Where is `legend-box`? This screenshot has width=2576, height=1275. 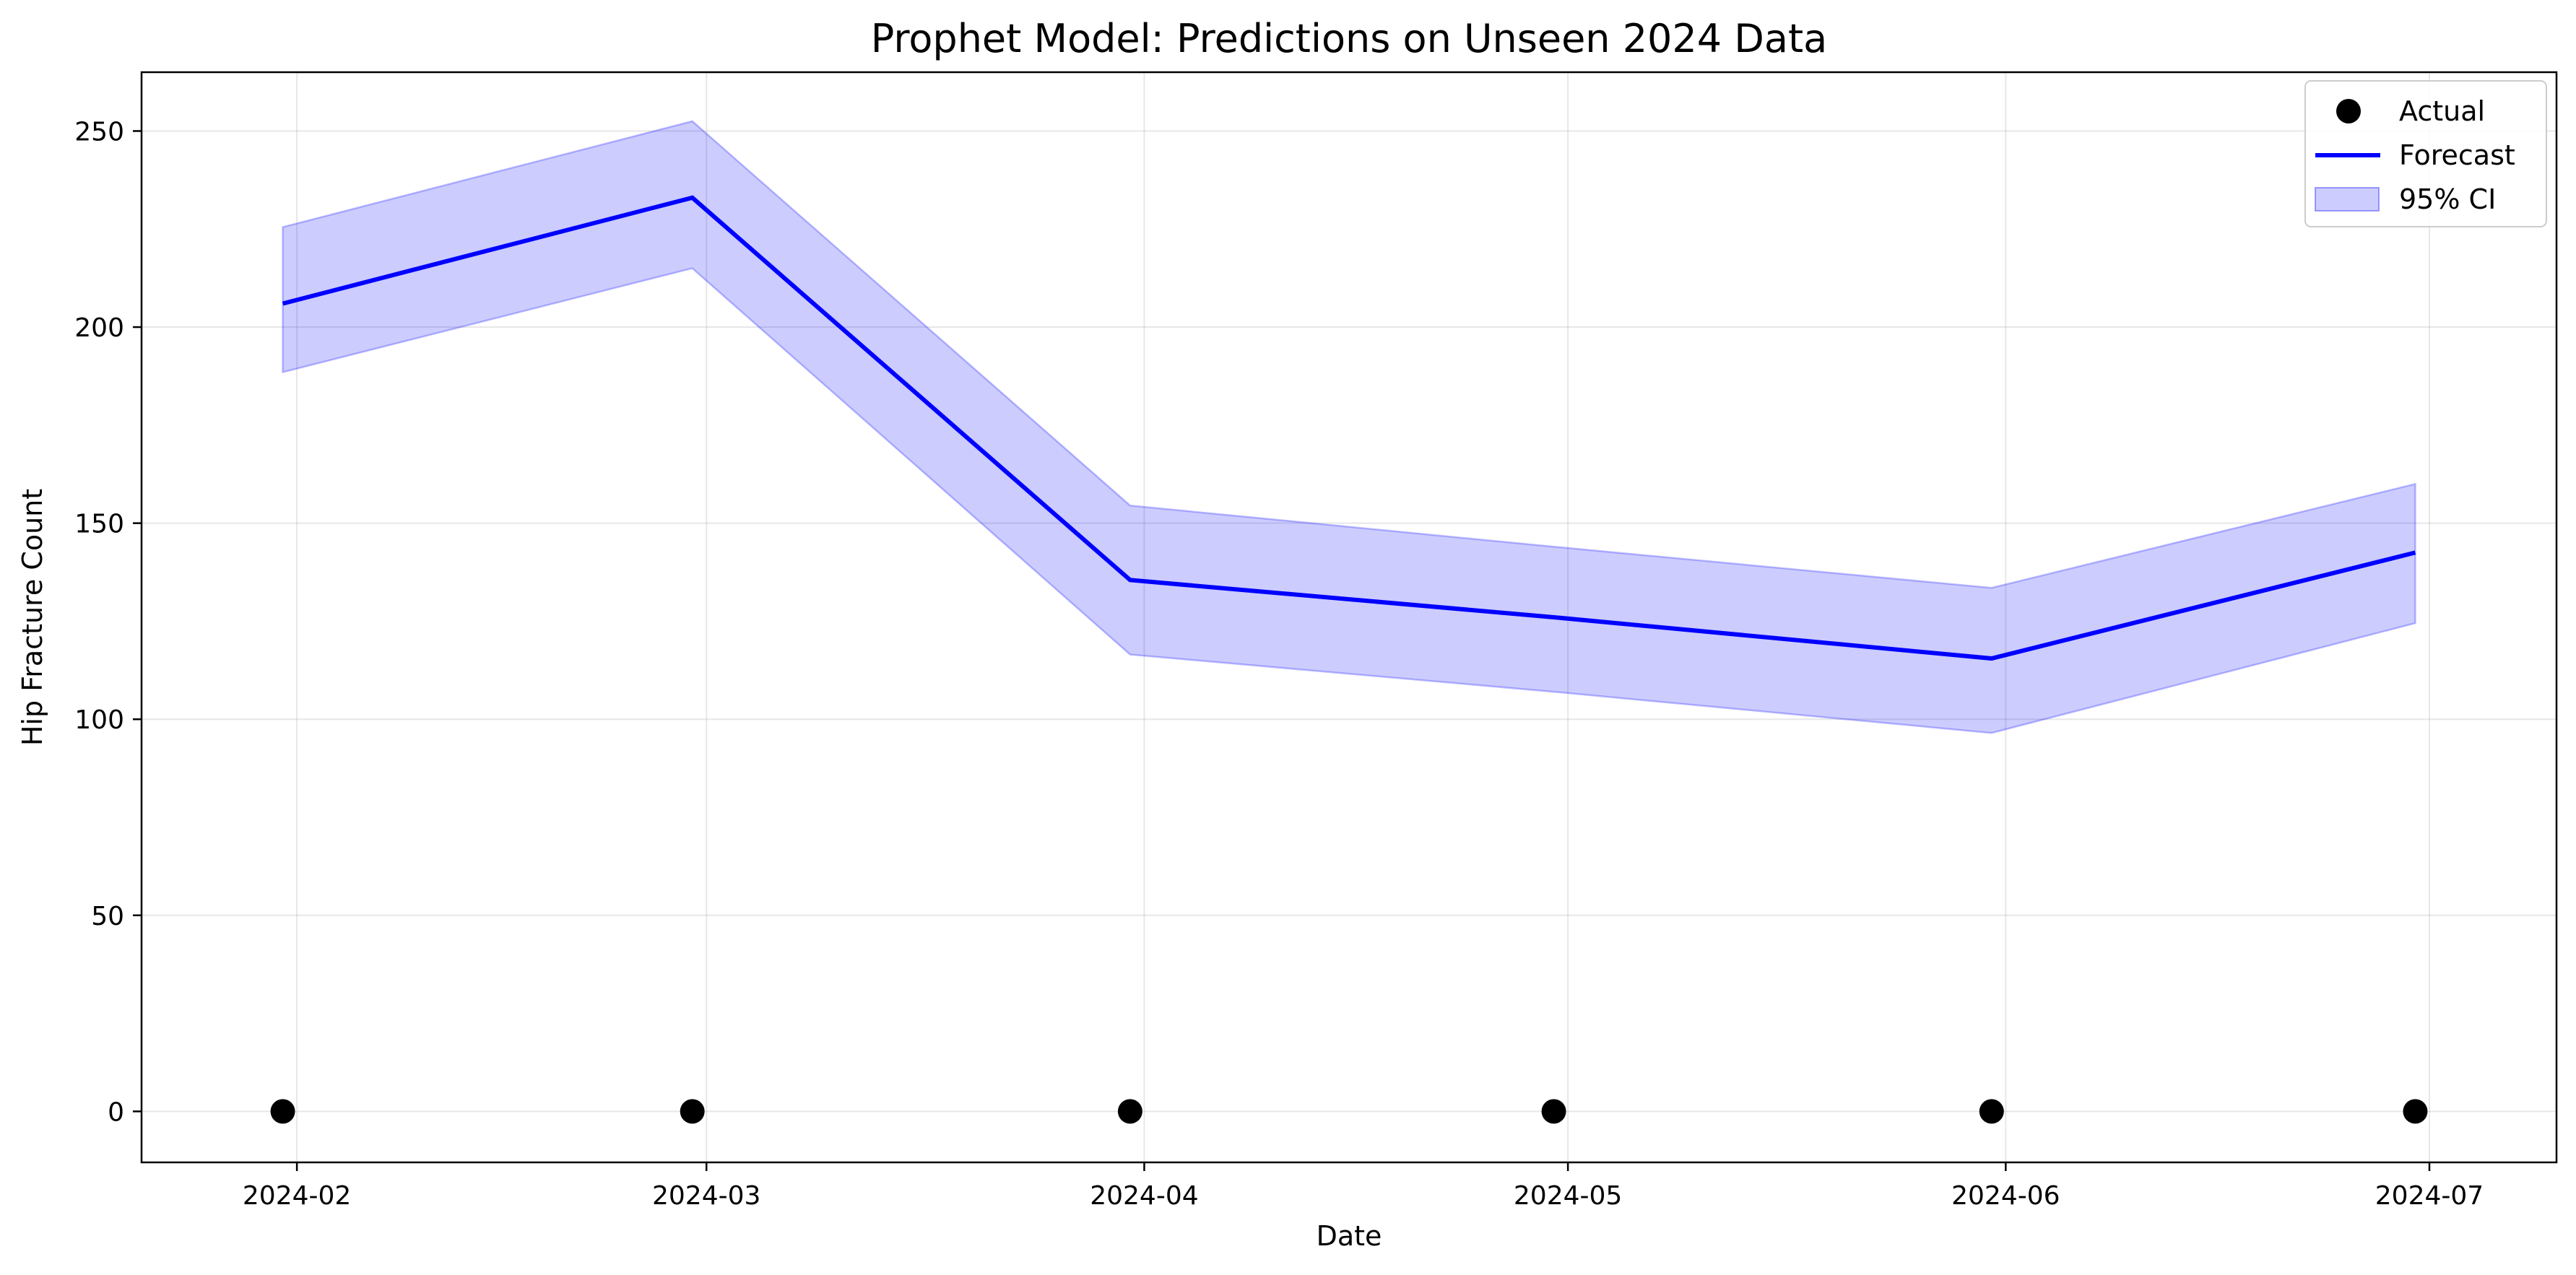
legend-box is located at coordinates (2425, 153).